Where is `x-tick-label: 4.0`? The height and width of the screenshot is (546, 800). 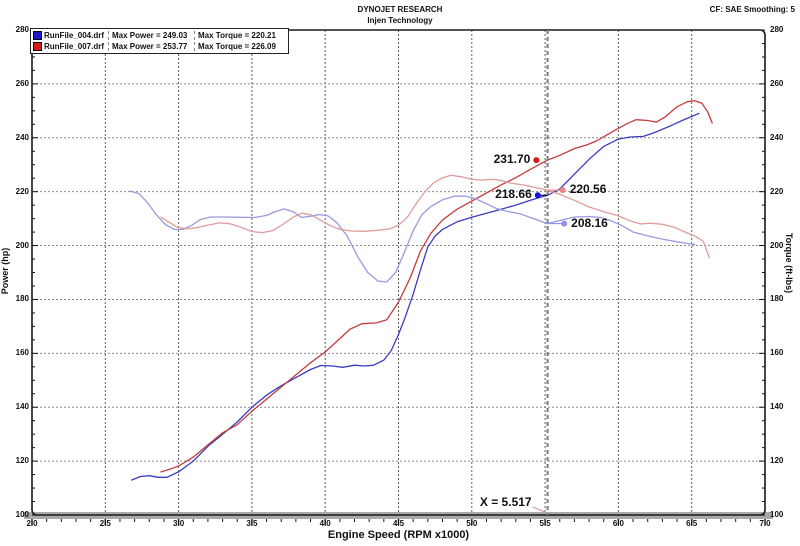 x-tick-label: 4.0 is located at coordinates (325, 523).